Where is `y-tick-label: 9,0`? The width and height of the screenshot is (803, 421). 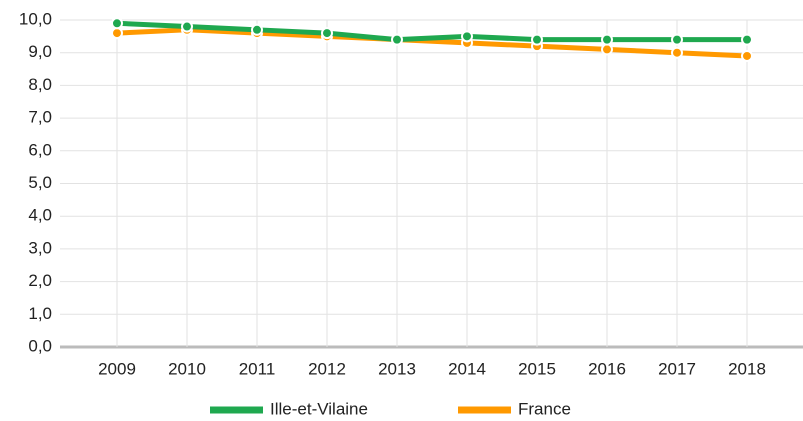 y-tick-label: 9,0 is located at coordinates (40, 51).